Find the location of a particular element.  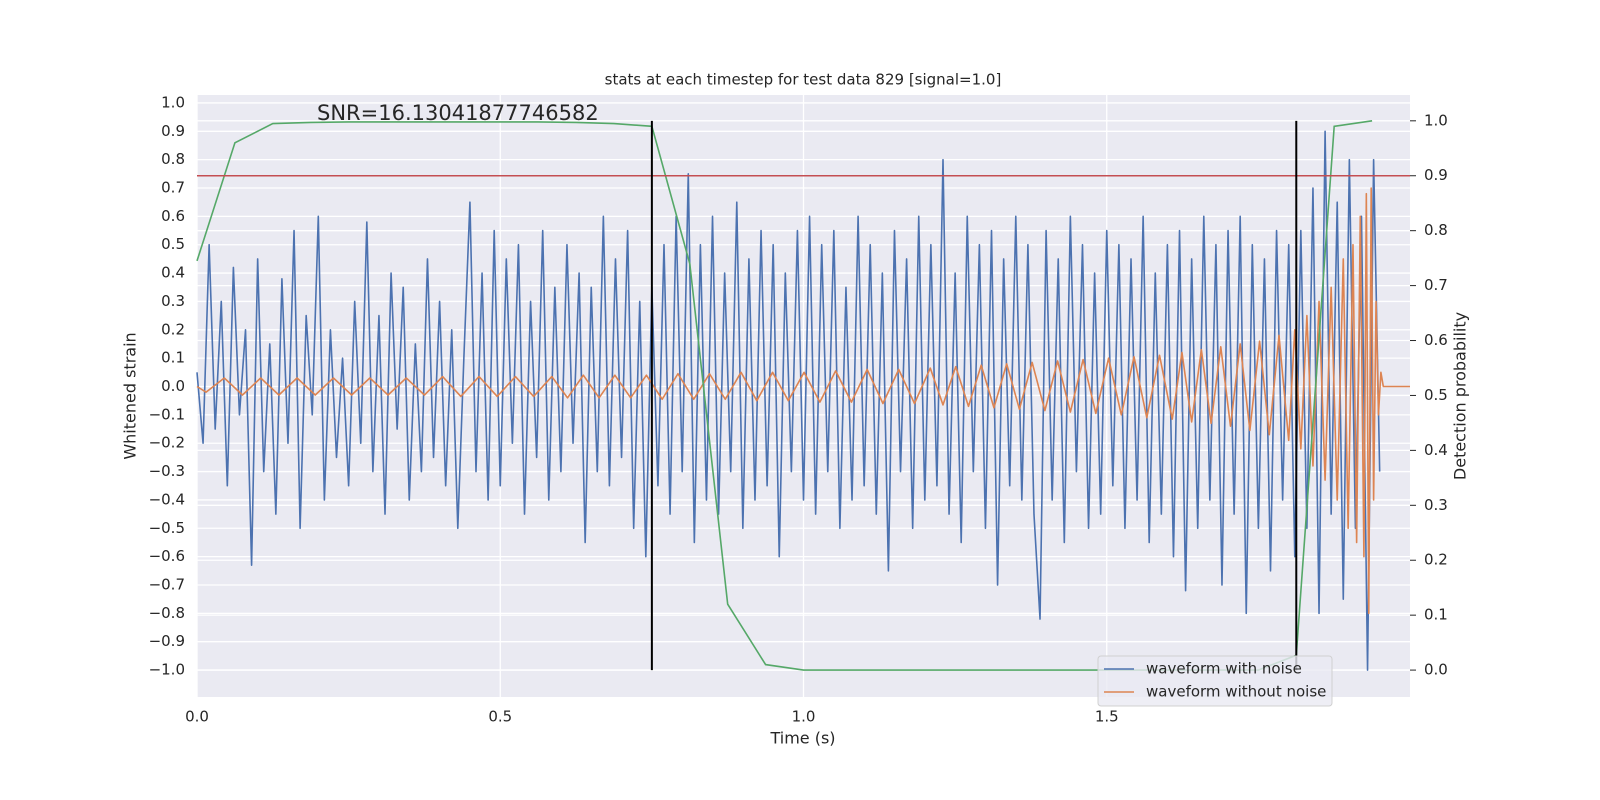

y-tick-label: 0.0 is located at coordinates (173, 386).